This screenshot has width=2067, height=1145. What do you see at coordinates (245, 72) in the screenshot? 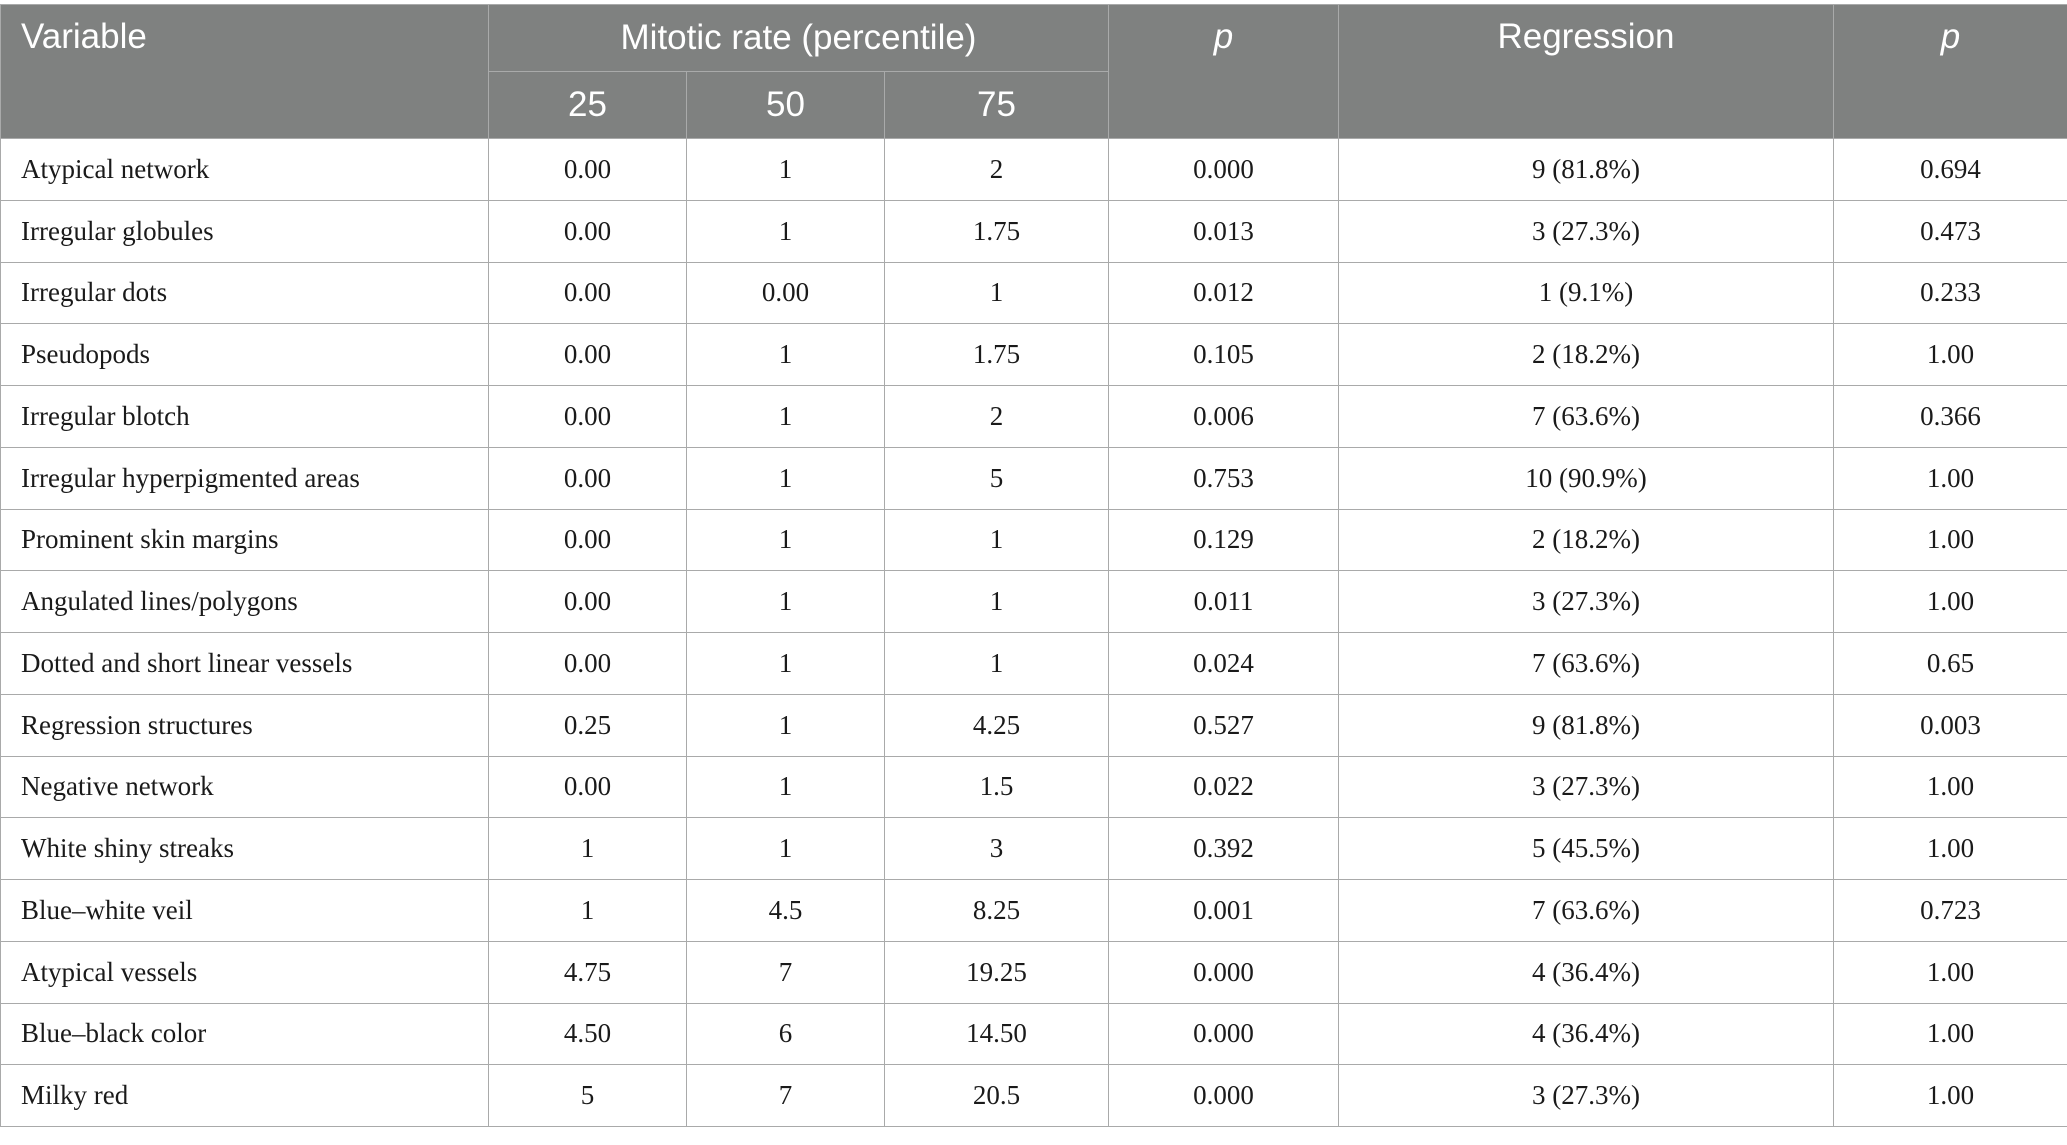
I see `header-variable: Variable` at bounding box center [245, 72].